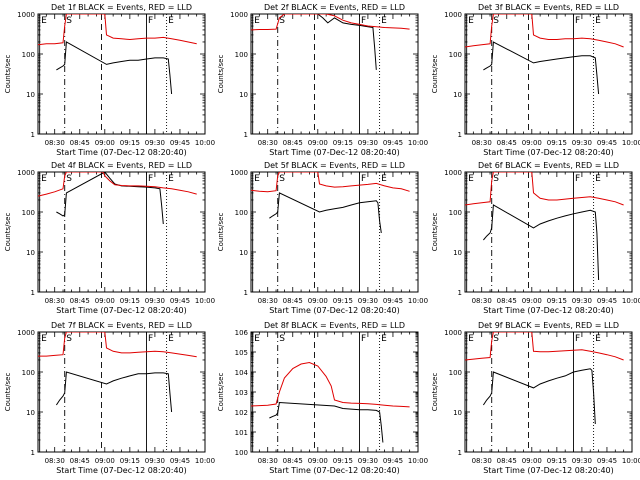 This screenshot has width=640, height=480. I want to click on panel-title: Det 9f BLACK = Events, RED = LLD, so click(548, 325).